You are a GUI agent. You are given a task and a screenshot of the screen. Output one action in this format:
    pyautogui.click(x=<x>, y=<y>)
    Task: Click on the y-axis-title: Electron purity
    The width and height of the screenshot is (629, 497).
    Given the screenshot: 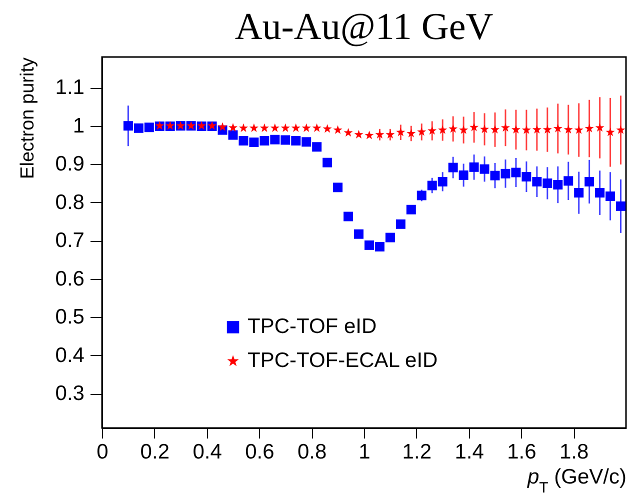 What is the action you would take?
    pyautogui.click(x=27, y=118)
    